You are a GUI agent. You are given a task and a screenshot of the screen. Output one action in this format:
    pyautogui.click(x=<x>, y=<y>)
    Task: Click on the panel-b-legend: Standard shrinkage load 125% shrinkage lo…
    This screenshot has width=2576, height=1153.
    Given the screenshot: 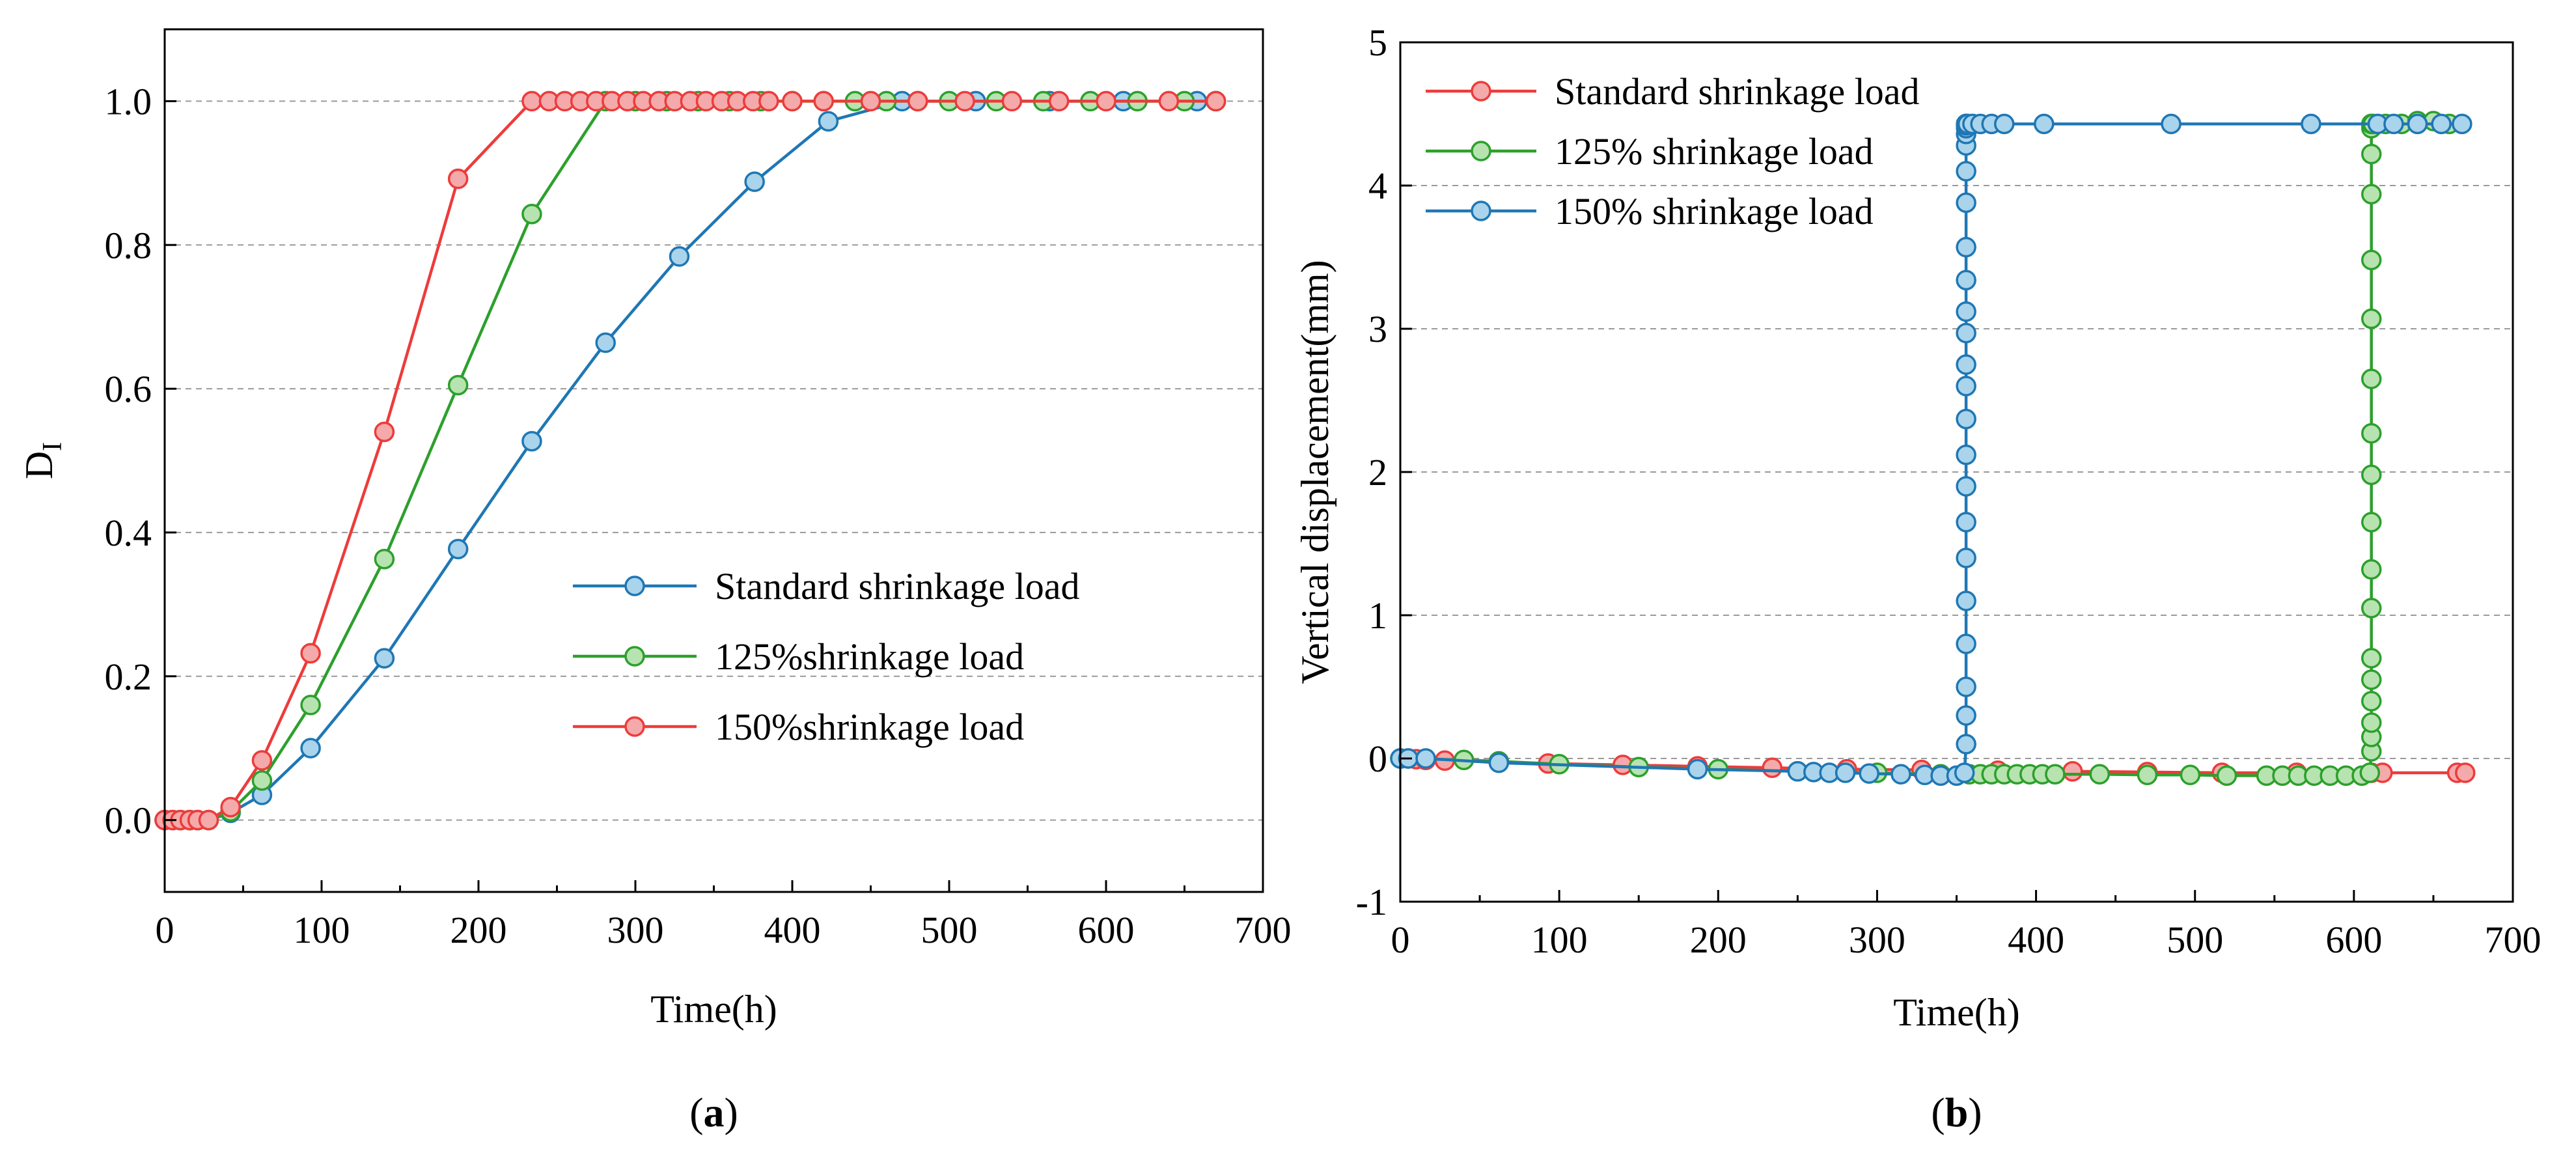 What is the action you would take?
    pyautogui.click(x=1673, y=151)
    